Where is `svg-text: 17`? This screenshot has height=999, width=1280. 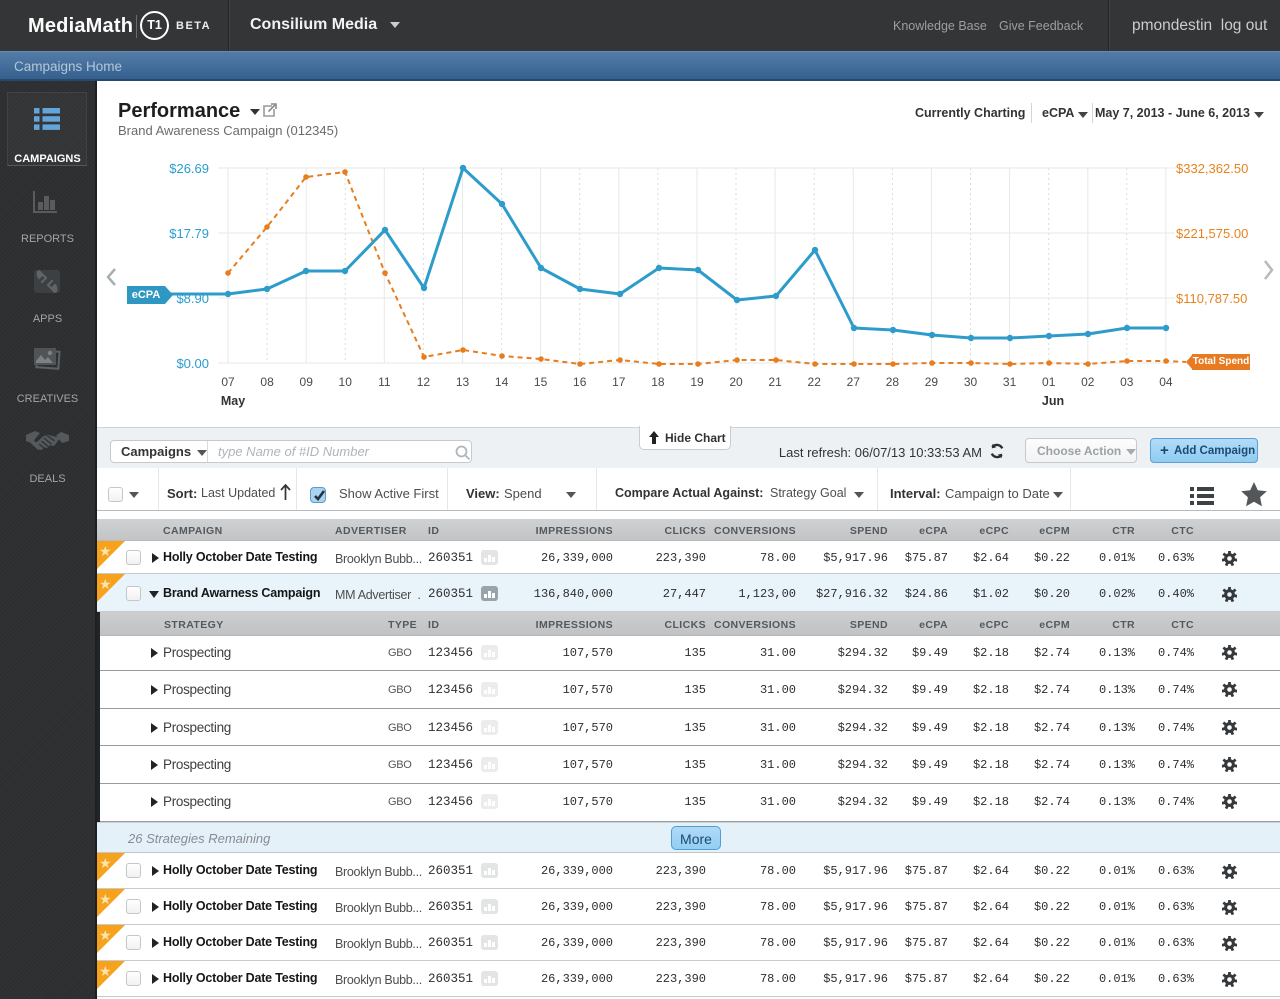
svg-text: 17 is located at coordinates (619, 382).